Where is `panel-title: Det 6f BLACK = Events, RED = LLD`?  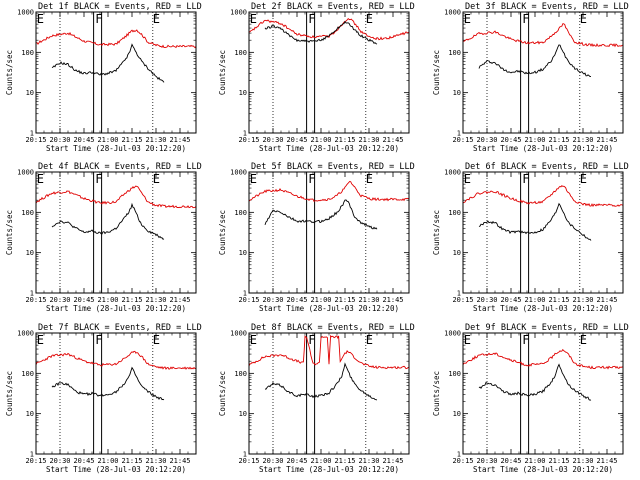 panel-title: Det 6f BLACK = Events, RED = LLD is located at coordinates (547, 167).